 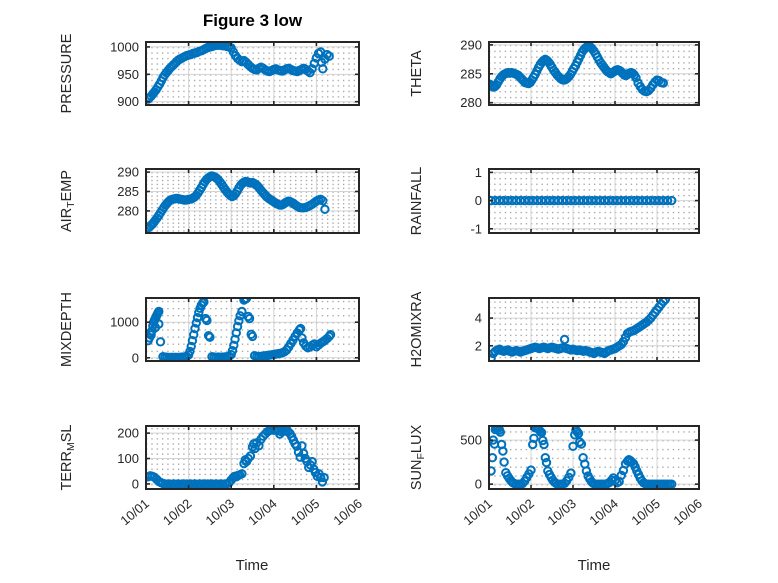 I want to click on x-tick-label: 10/05, so click(x=645, y=512).